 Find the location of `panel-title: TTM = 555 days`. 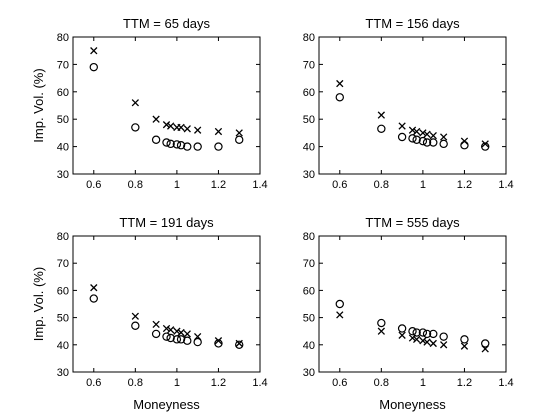

panel-title: TTM = 555 days is located at coordinates (412, 222).